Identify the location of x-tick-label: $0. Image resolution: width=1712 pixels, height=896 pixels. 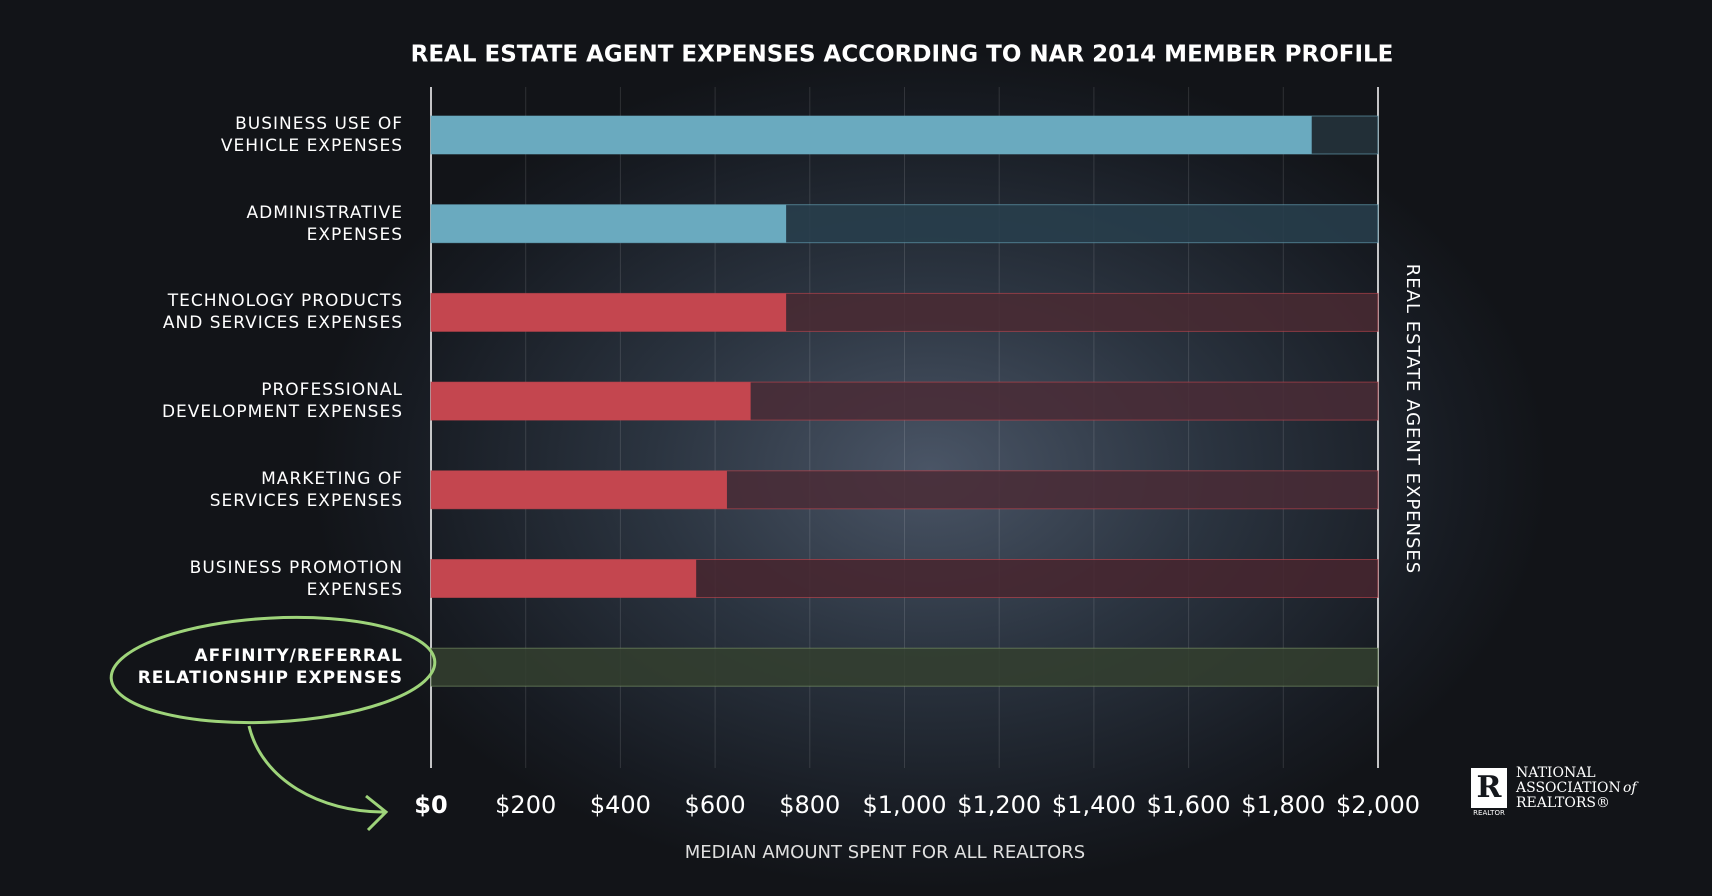
(430, 805).